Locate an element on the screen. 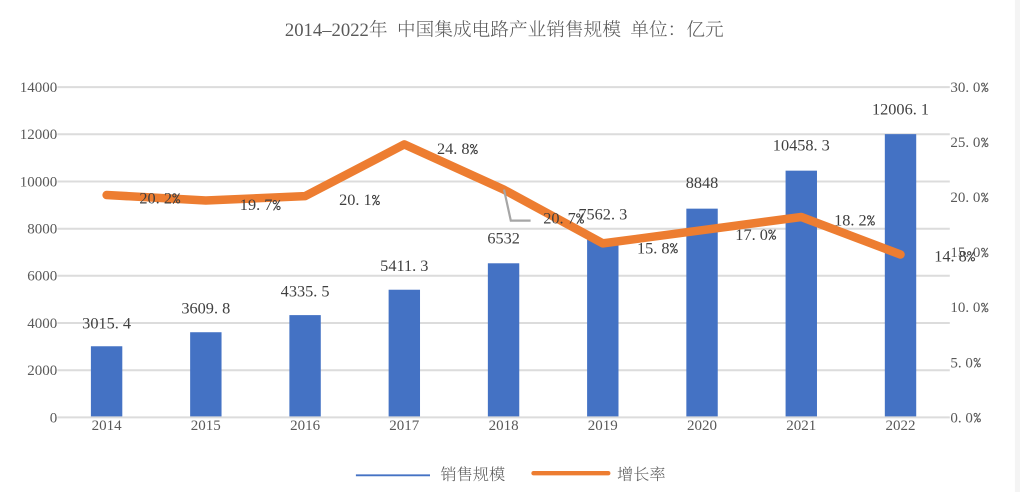 This screenshot has width=1020, height=492. svg-text: 8000 is located at coordinates (42, 230).